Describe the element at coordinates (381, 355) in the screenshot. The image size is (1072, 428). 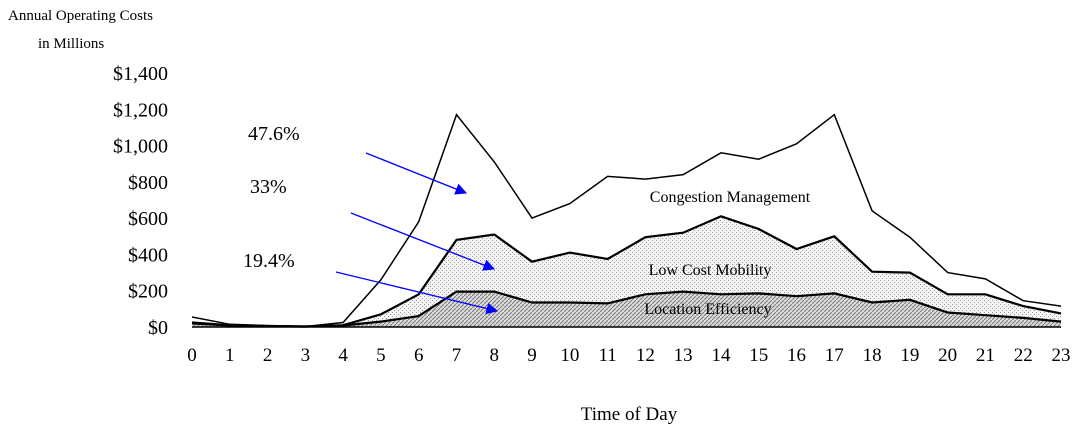
I see `x-tick-label: 5` at that location.